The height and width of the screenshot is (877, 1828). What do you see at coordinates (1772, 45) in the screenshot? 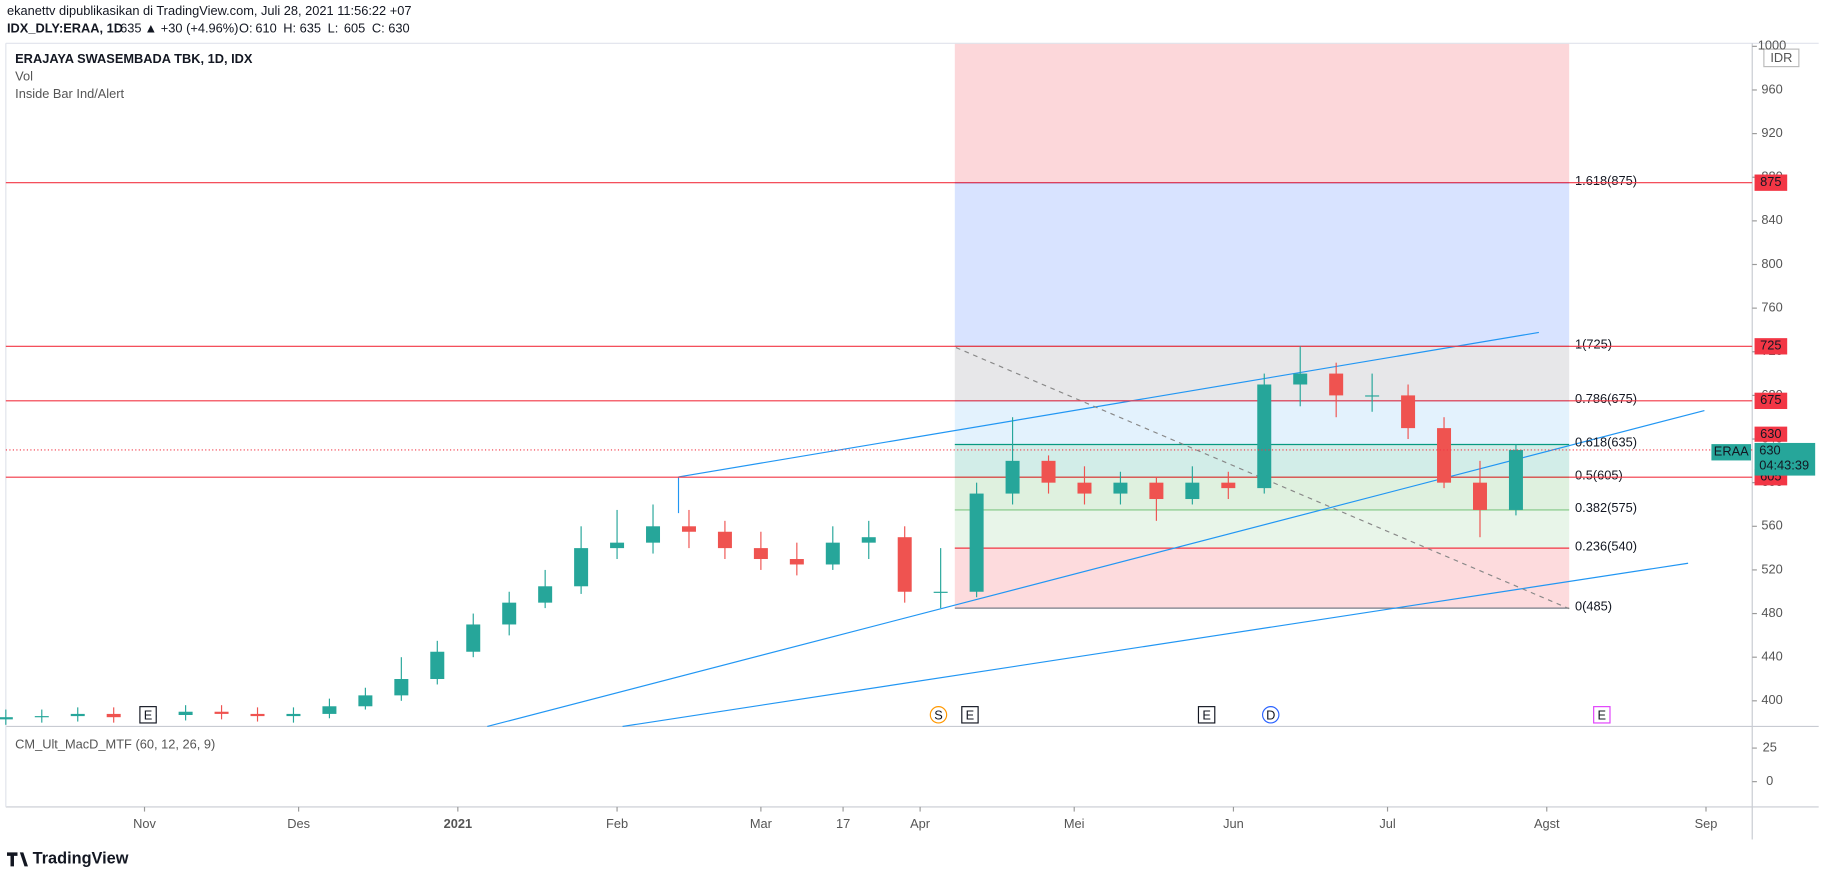
I see `y-tick-label: 1000` at bounding box center [1772, 45].